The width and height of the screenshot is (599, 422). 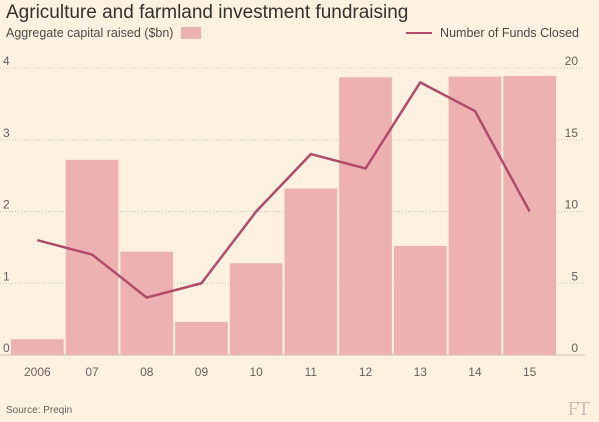 I want to click on x-tick-label: 07, so click(x=92, y=372).